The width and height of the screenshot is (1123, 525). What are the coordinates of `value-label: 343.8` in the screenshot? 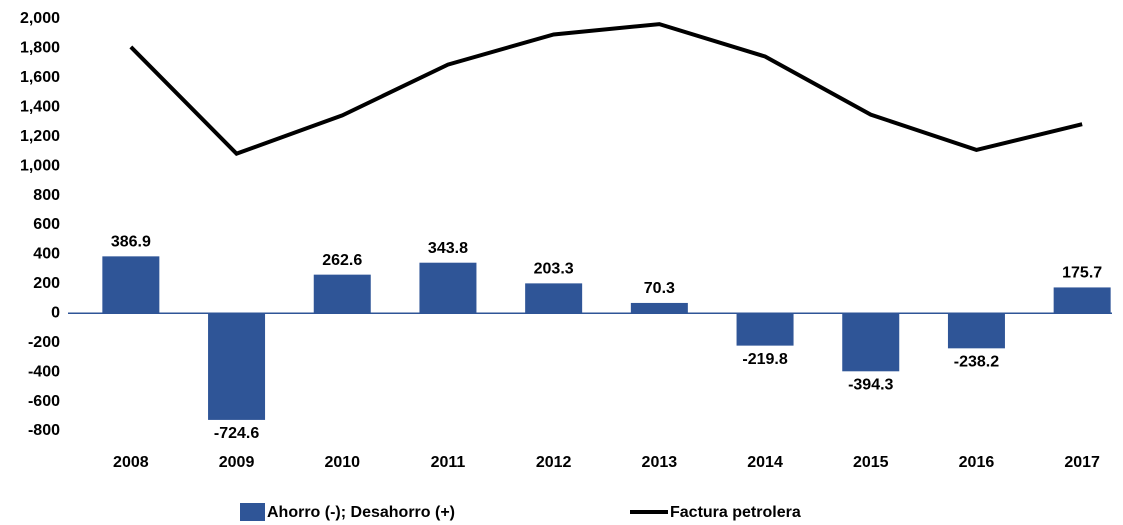 It's located at (448, 248).